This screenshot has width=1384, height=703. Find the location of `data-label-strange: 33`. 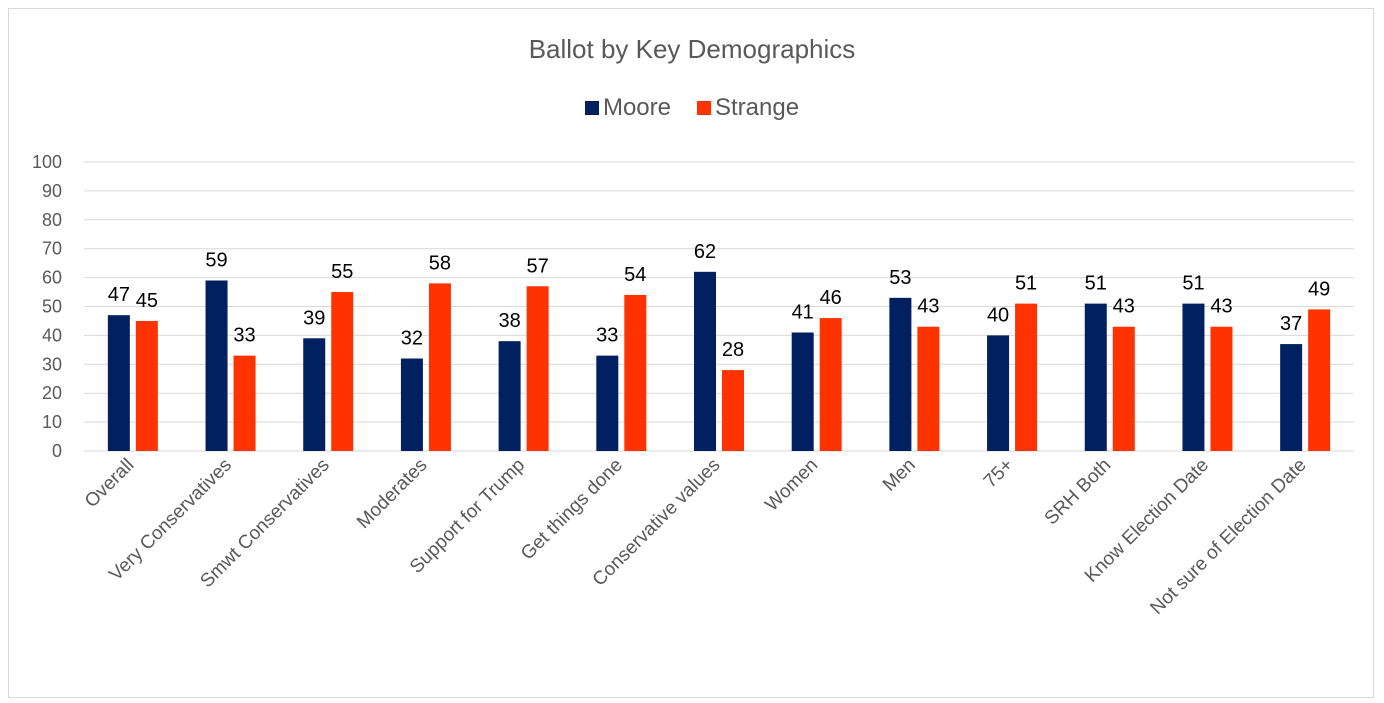

data-label-strange: 33 is located at coordinates (244, 336).